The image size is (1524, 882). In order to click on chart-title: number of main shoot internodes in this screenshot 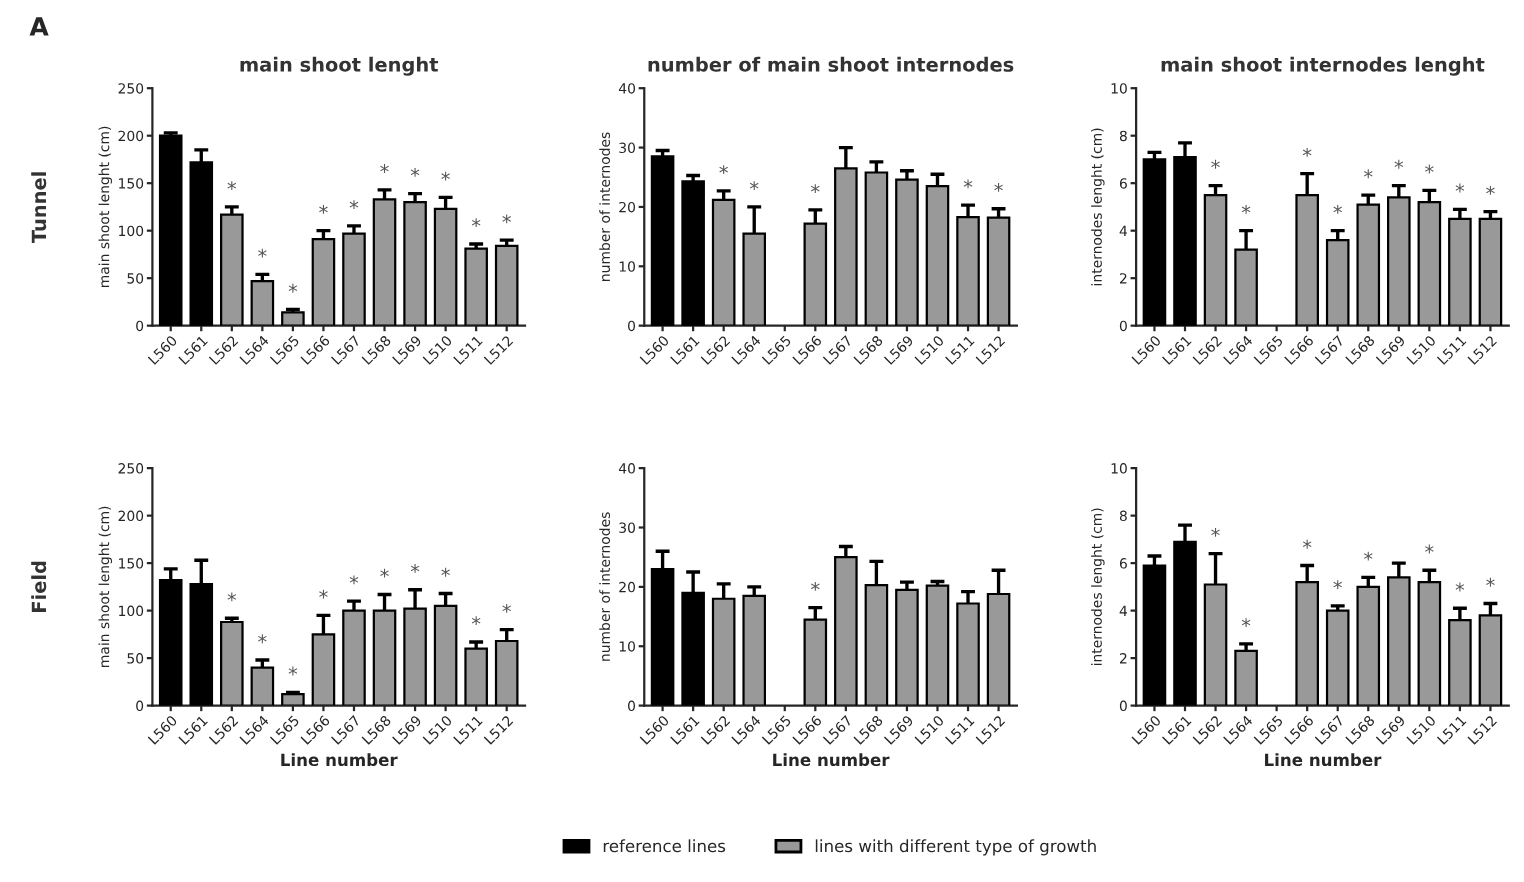, I will do `click(831, 64)`.